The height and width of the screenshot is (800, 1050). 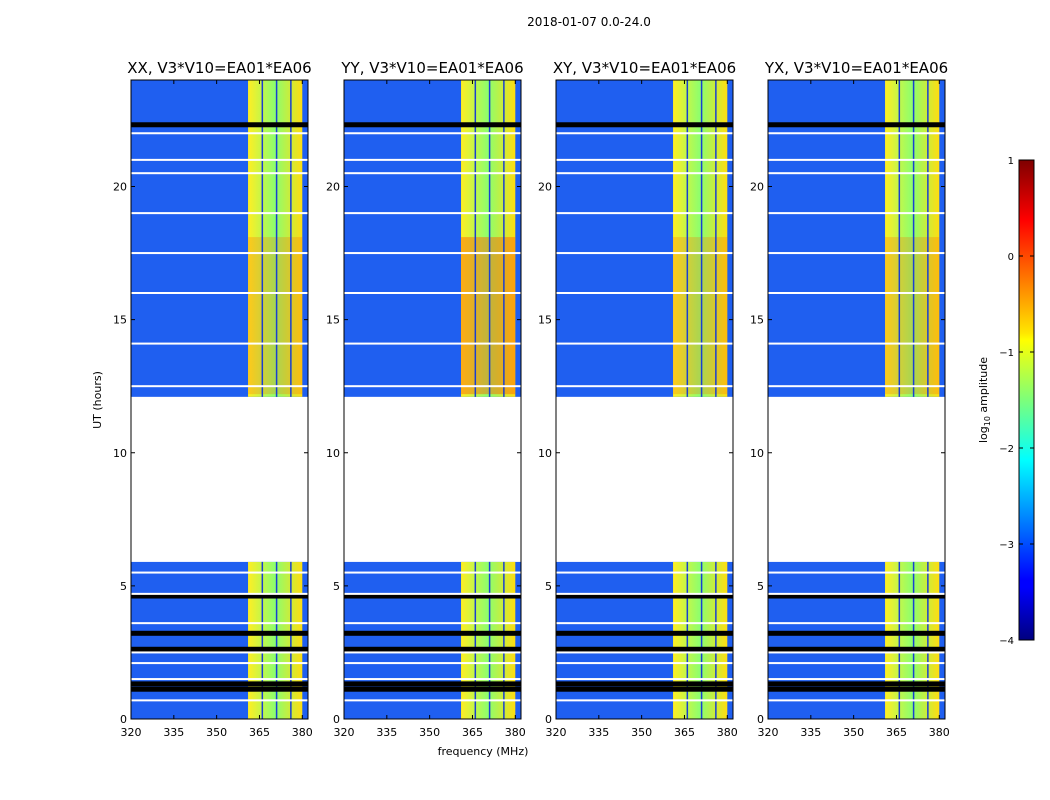 What do you see at coordinates (1006, 545) in the screenshot?
I see `colorbar-tick-label: −3` at bounding box center [1006, 545].